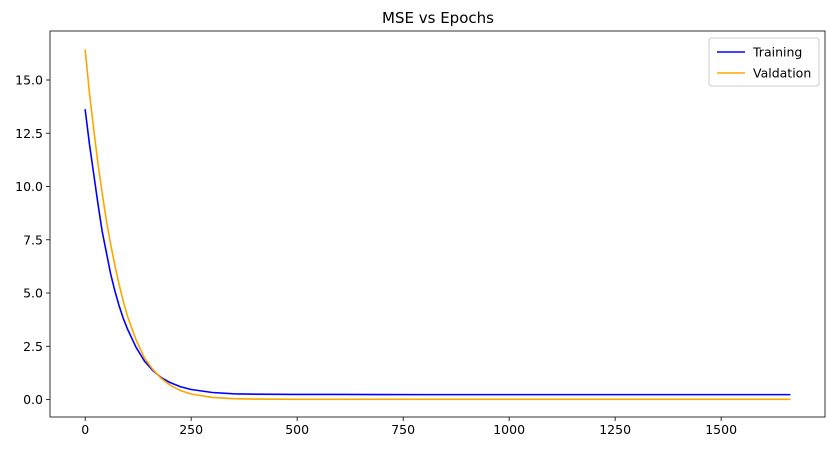  Describe the element at coordinates (438, 18) in the screenshot. I see `chart-title: MSE vs Epochs` at that location.